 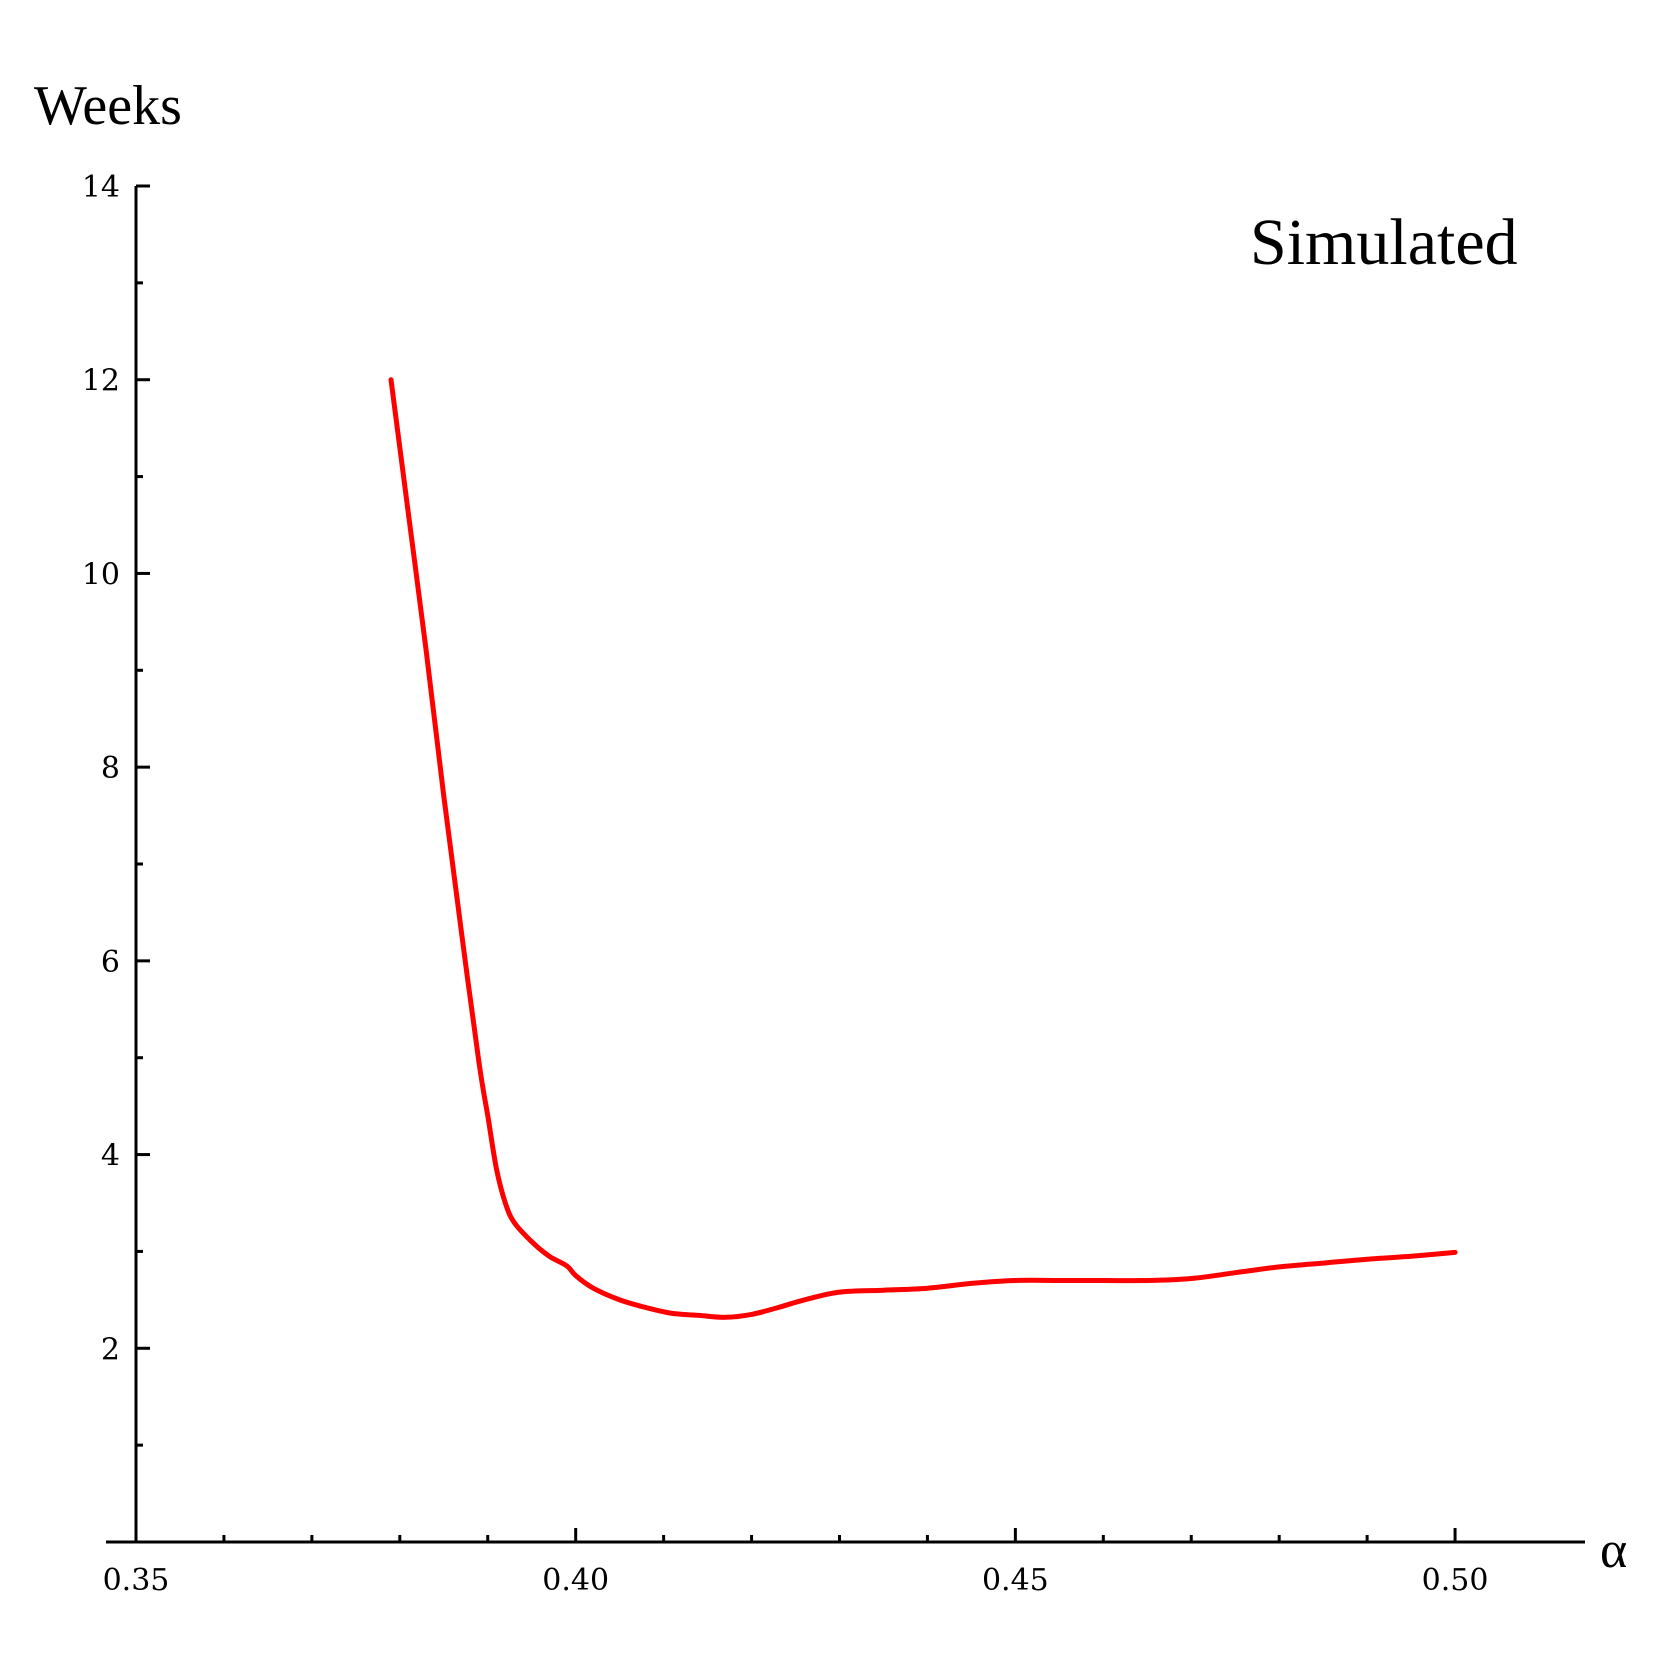 I want to click on y-tick-label: 12, so click(x=101, y=381).